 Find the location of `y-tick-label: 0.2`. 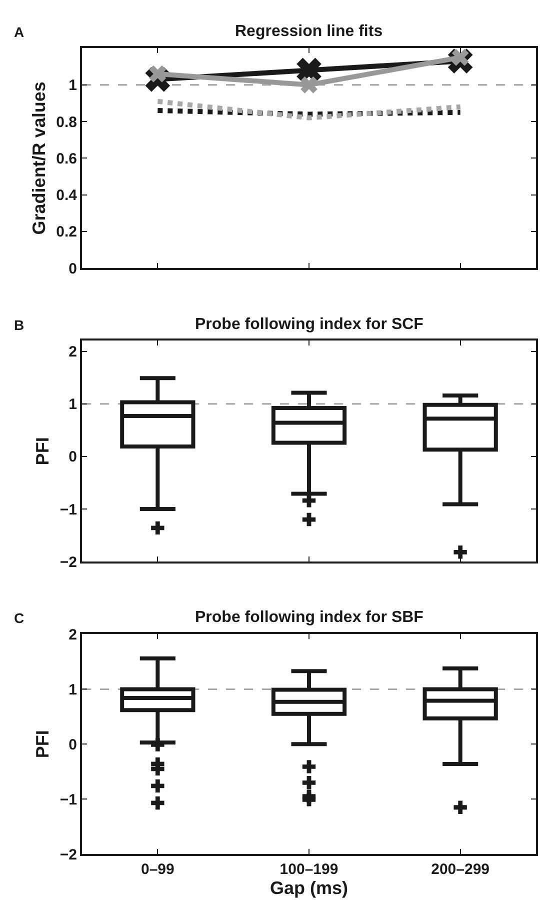

y-tick-label: 0.2 is located at coordinates (66, 232).